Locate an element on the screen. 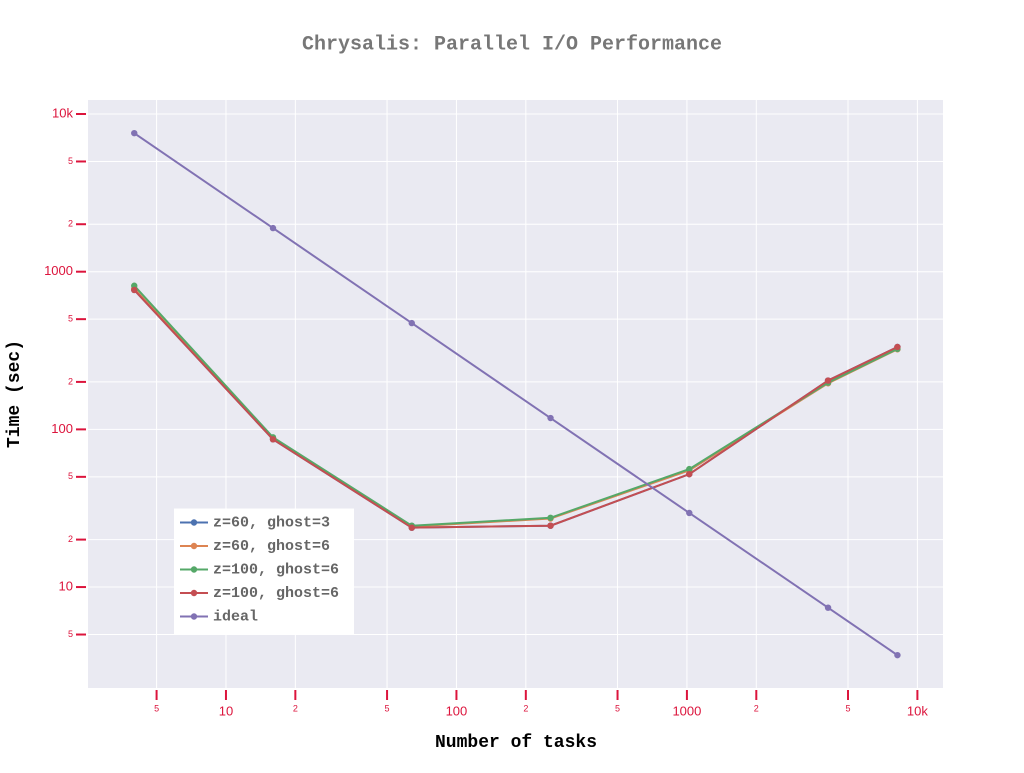 The width and height of the screenshot is (1024, 773). legend-label: z=60, ghost=3 is located at coordinates (271, 522).